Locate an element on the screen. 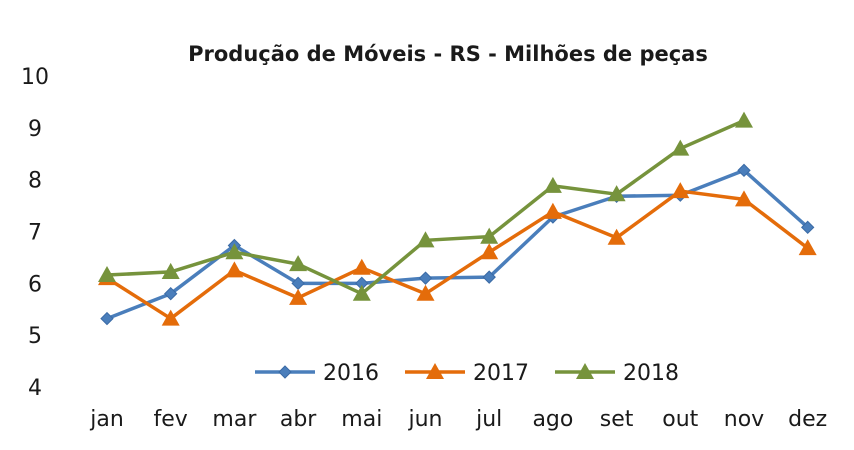 The height and width of the screenshot is (450, 854). x-tick-label: abr is located at coordinates (298, 419).